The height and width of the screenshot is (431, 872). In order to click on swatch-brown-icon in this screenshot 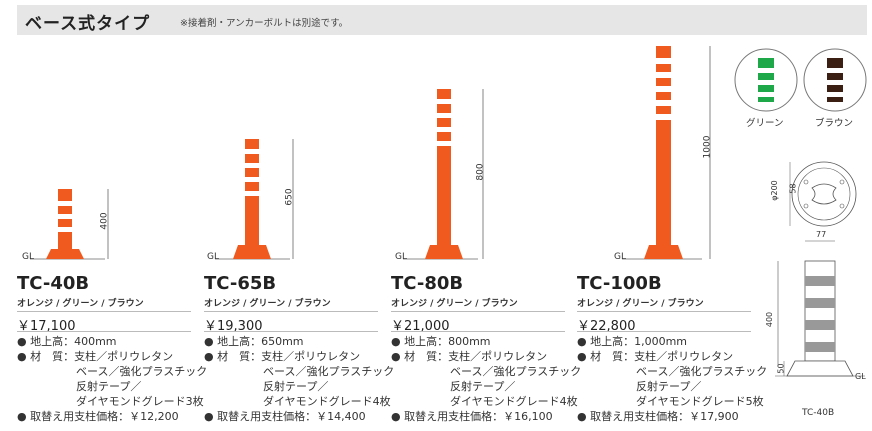, I will do `click(835, 80)`.